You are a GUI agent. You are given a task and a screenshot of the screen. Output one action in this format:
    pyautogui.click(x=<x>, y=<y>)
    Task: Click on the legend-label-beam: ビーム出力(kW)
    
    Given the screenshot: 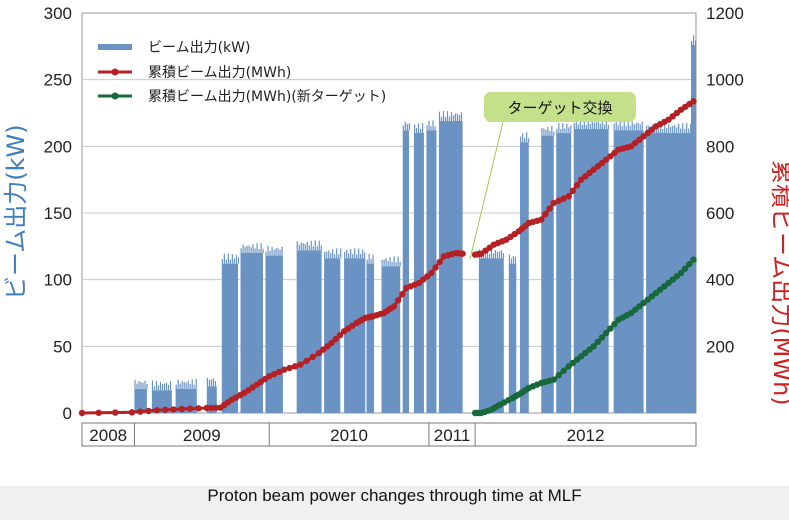 What is the action you would take?
    pyautogui.click(x=199, y=48)
    